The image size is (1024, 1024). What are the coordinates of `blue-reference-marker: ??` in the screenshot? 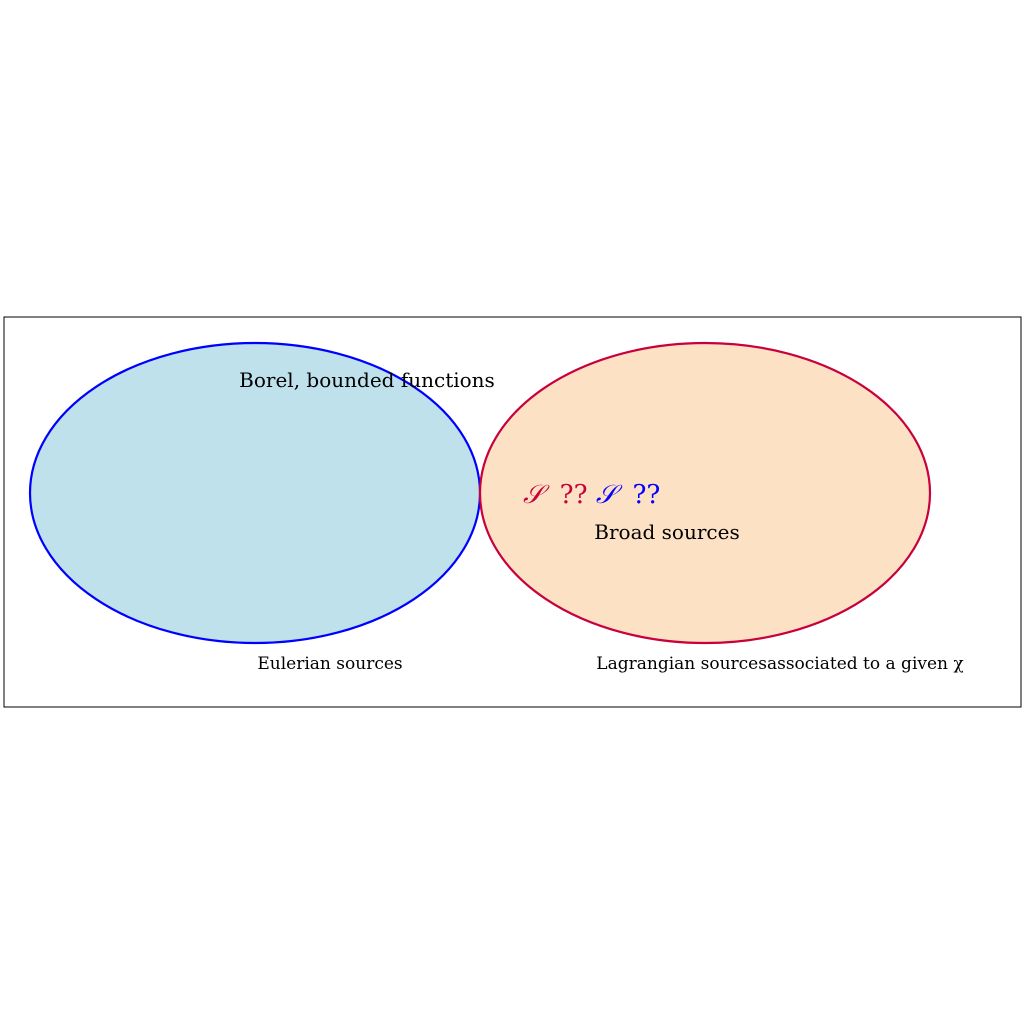 It's located at (642, 495).